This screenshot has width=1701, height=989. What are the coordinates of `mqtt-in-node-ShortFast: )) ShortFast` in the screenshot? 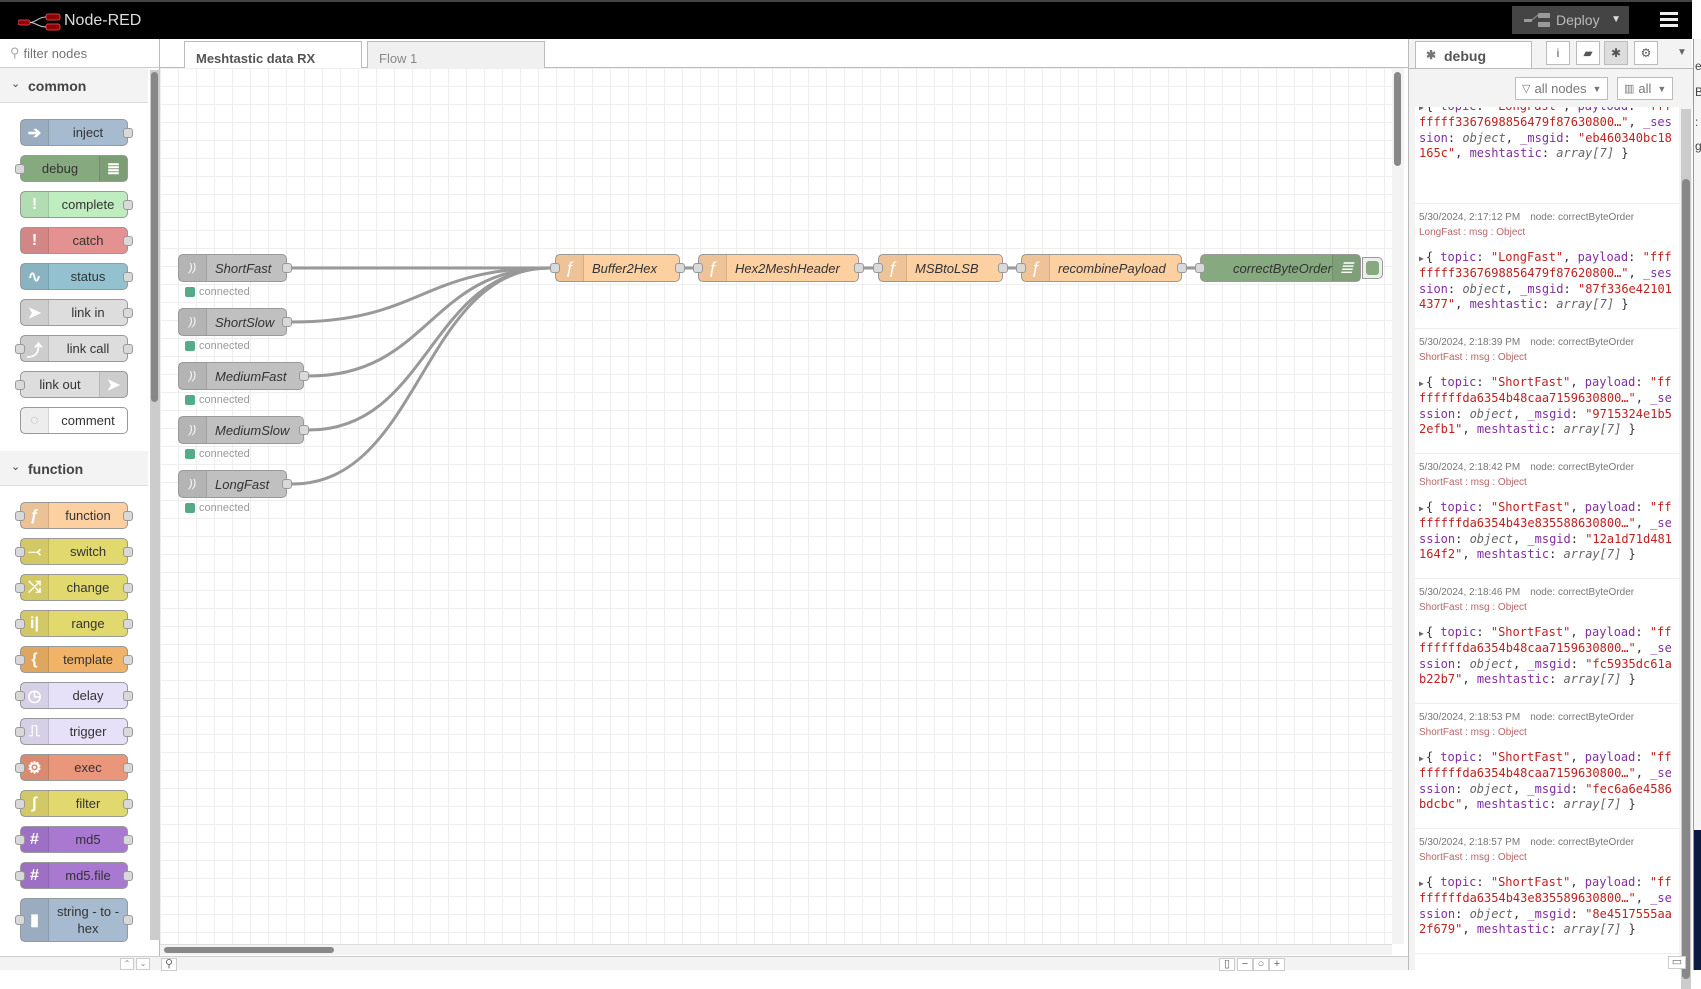 It's located at (235, 268).